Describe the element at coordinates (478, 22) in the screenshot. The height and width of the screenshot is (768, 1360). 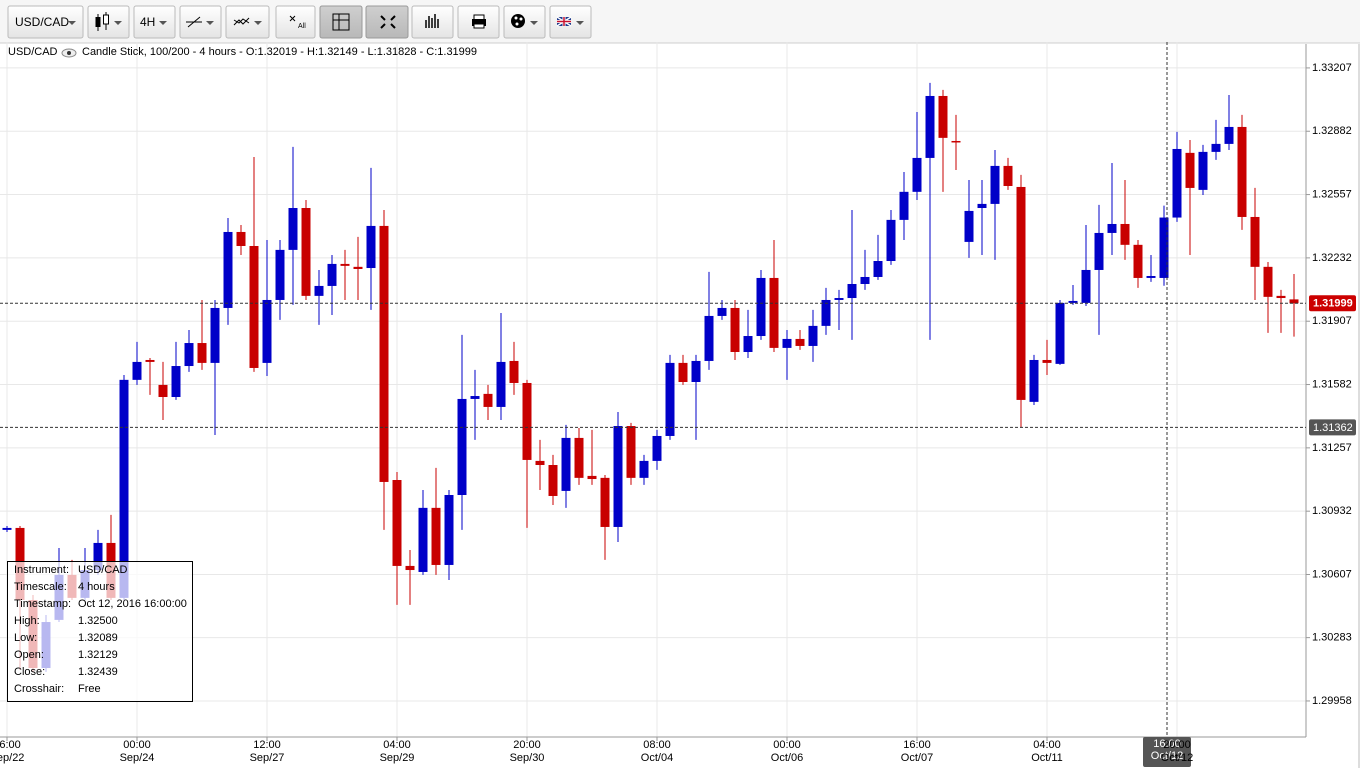
I see `print-button` at that location.